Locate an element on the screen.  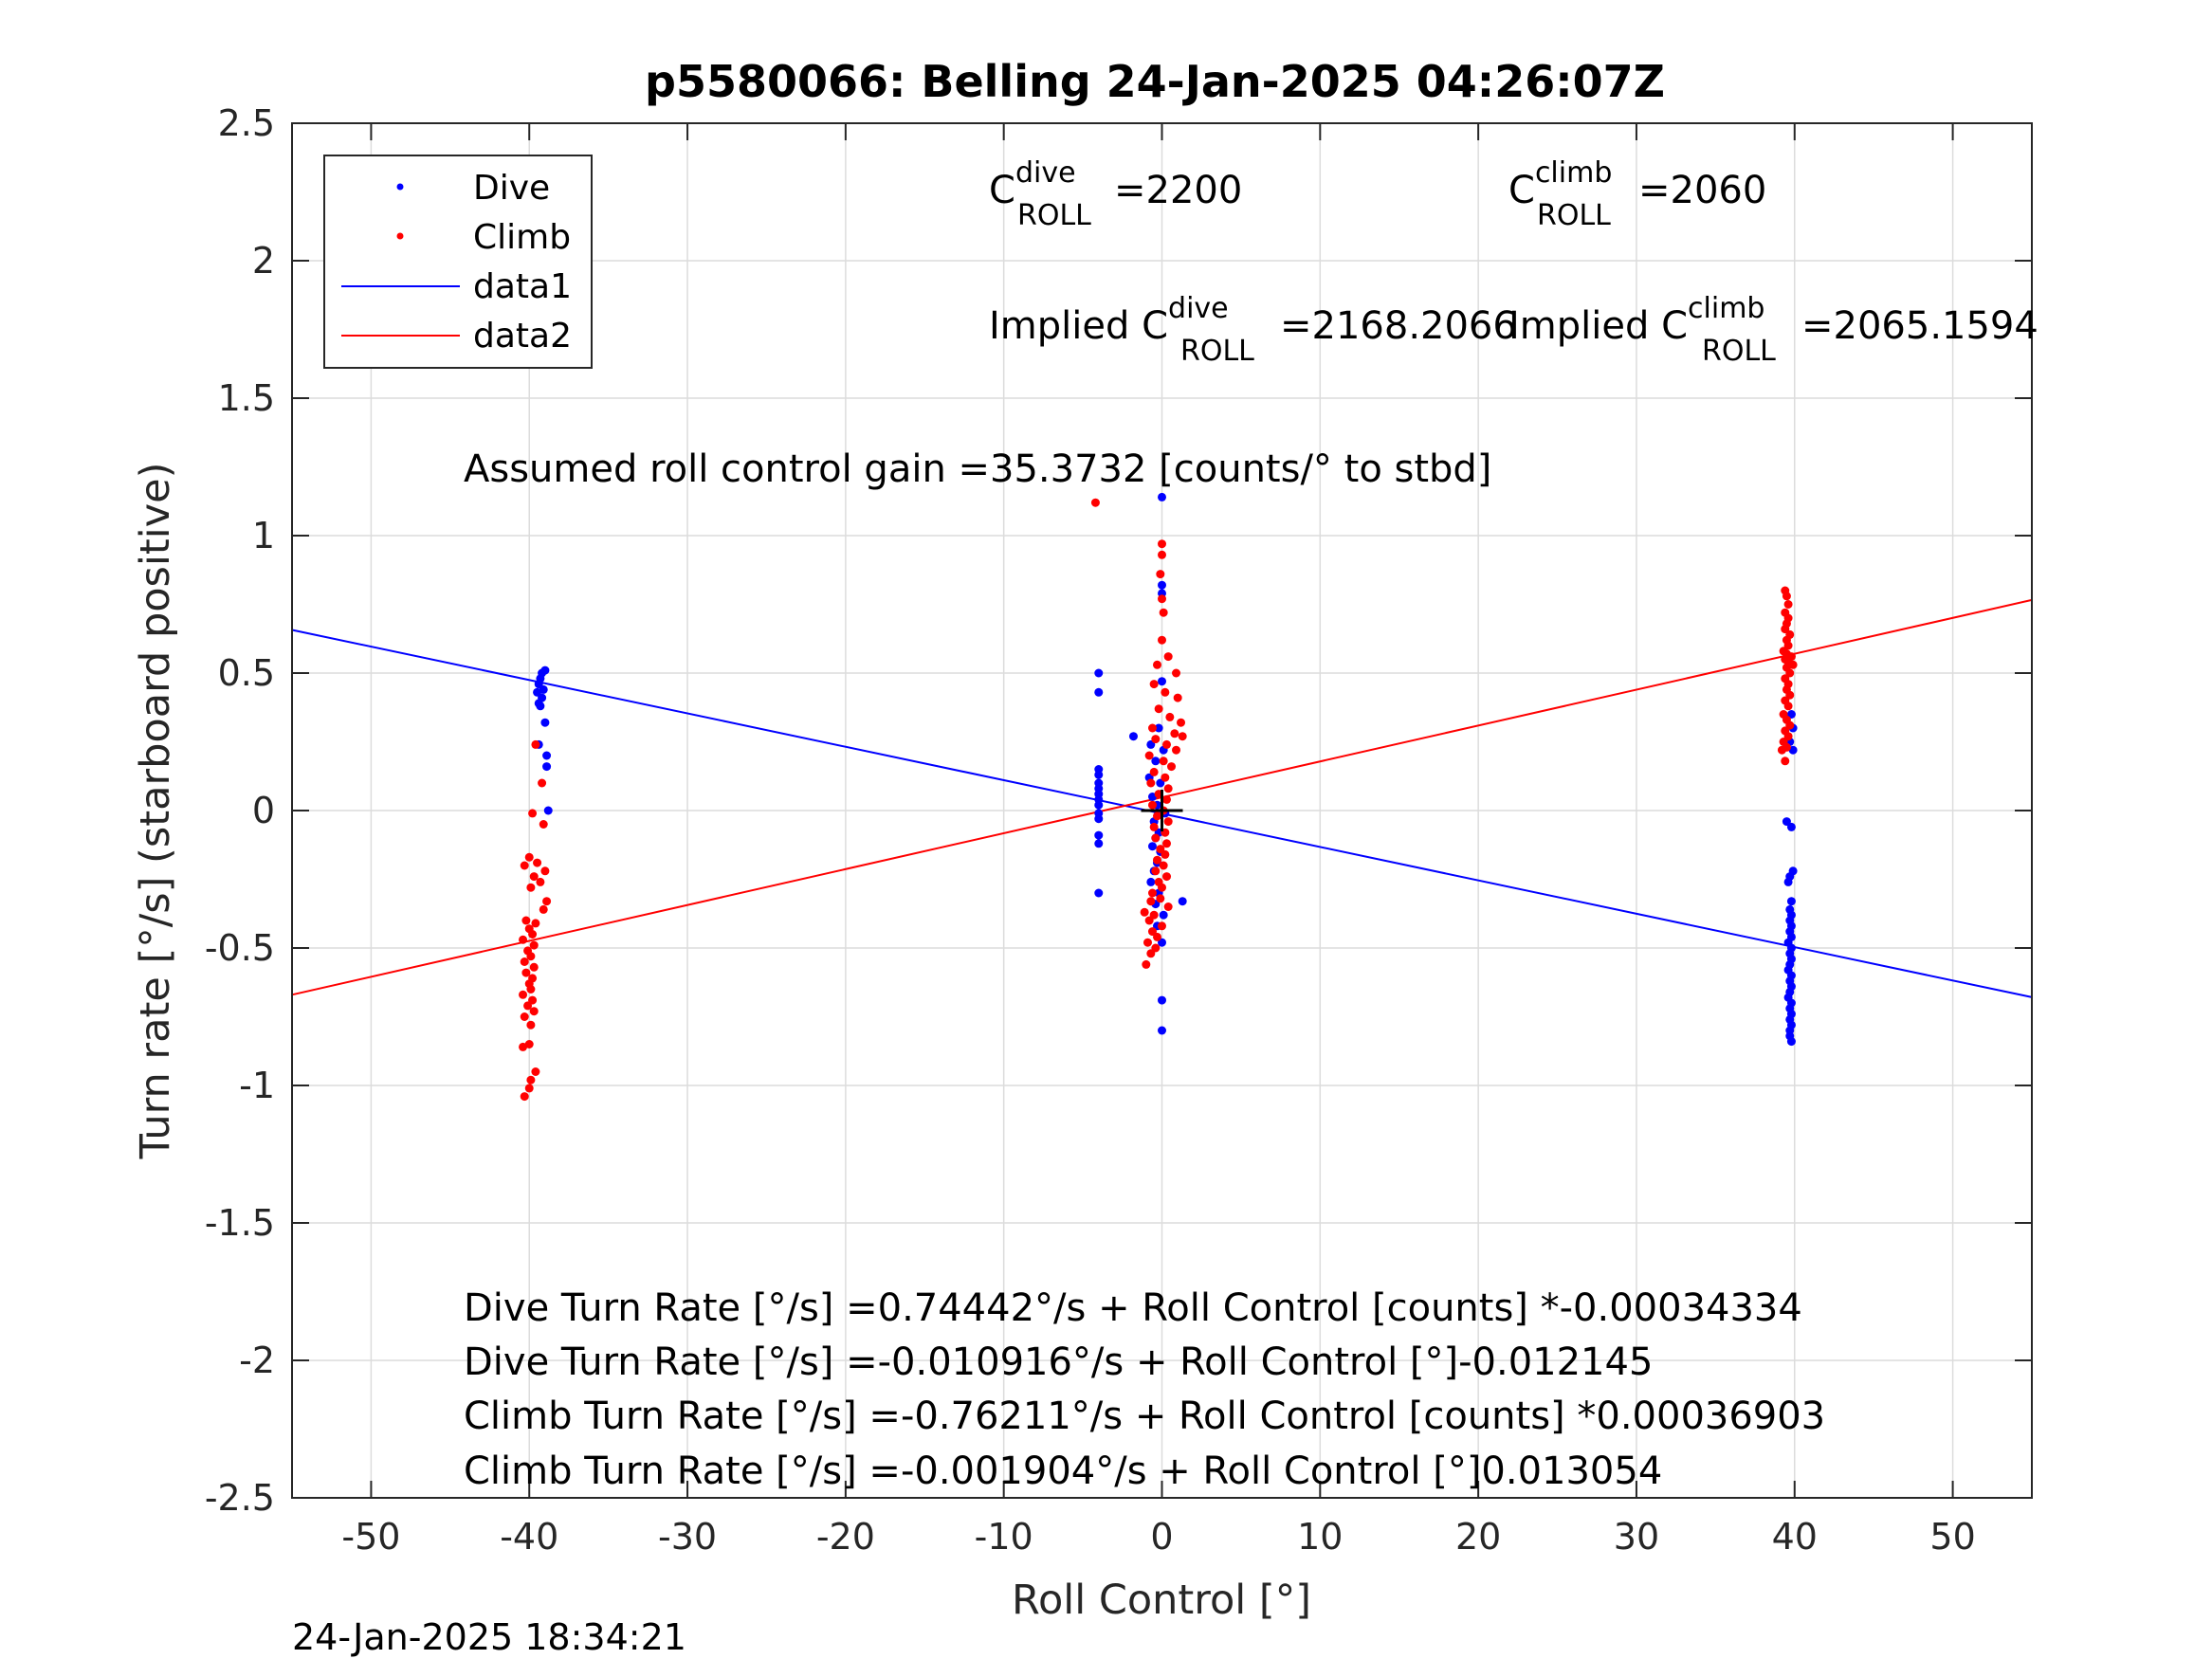
implied-climb-sup: climb is located at coordinates (1726, 308).